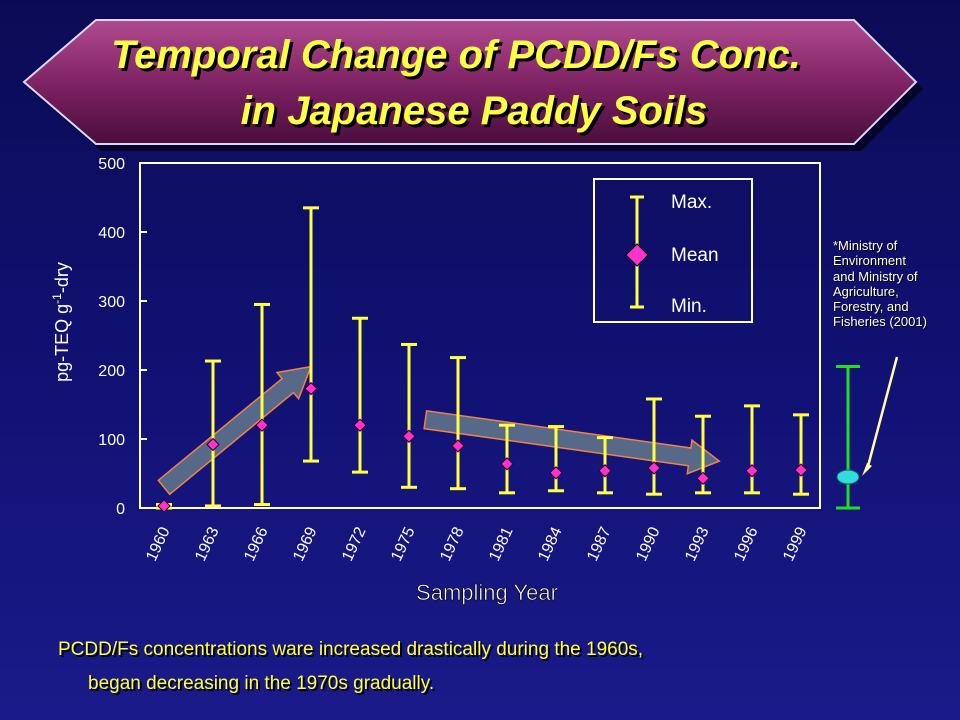 This screenshot has height=720, width=960. Describe the element at coordinates (403, 544) in the screenshot. I see `x-tick-label: 1975` at that location.